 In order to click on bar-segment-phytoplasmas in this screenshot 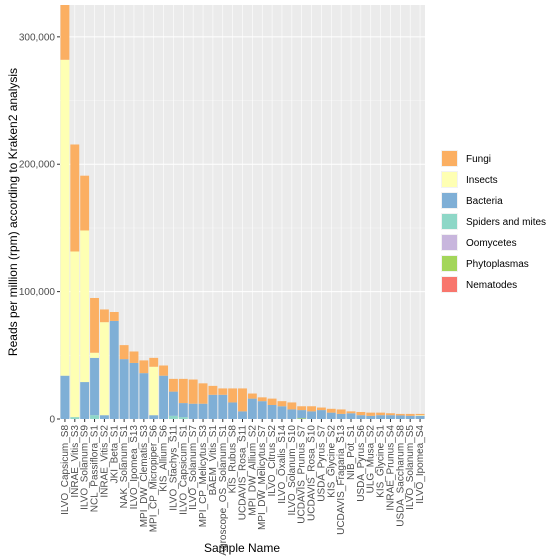, I will do `click(302, 418)`.